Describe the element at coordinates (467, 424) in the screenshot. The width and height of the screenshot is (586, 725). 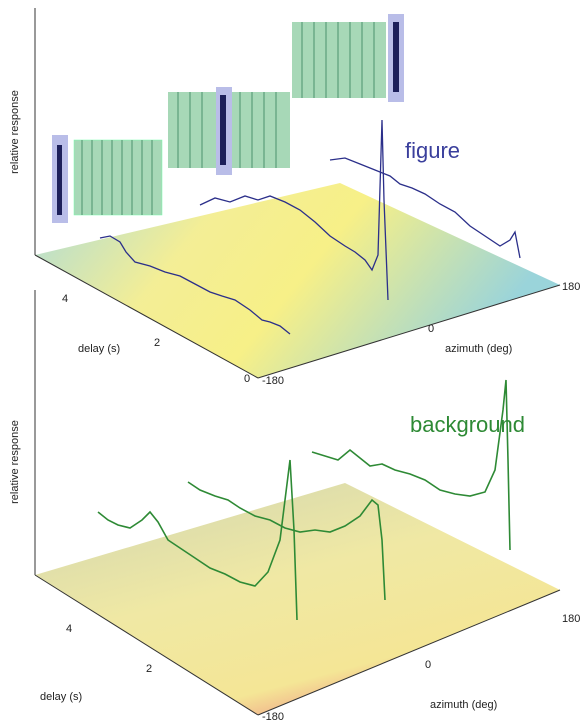
I see `panel-title: background` at that location.